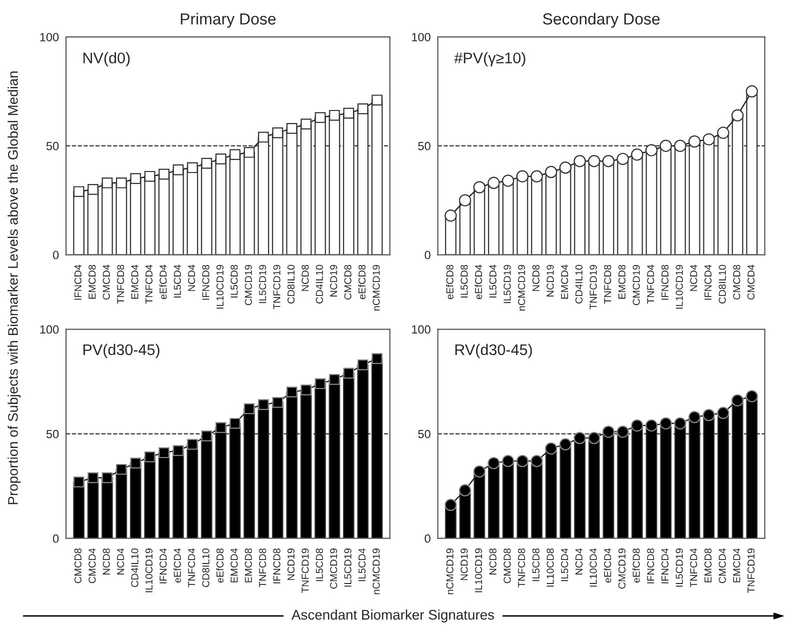 The width and height of the screenshot is (786, 626). Describe the element at coordinates (450, 282) in the screenshot. I see `x-tick-label: eEfCD8` at that location.